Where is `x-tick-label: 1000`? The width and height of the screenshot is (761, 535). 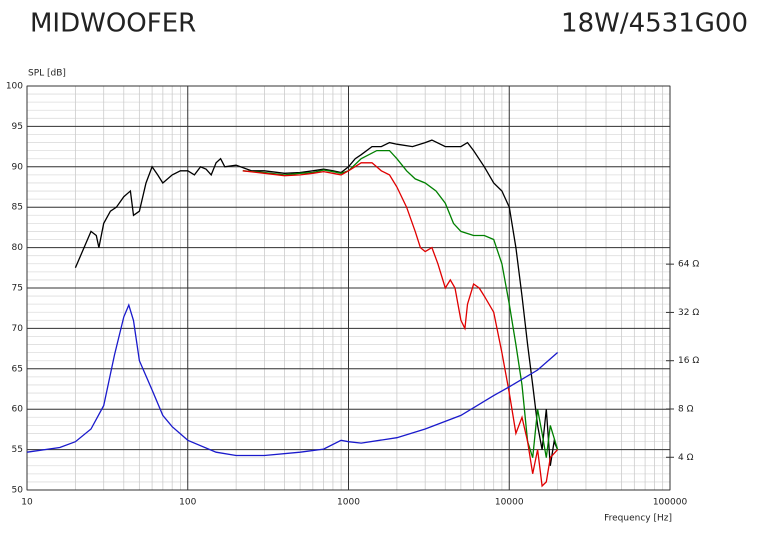 x-tick-label: 1000 is located at coordinates (348, 503).